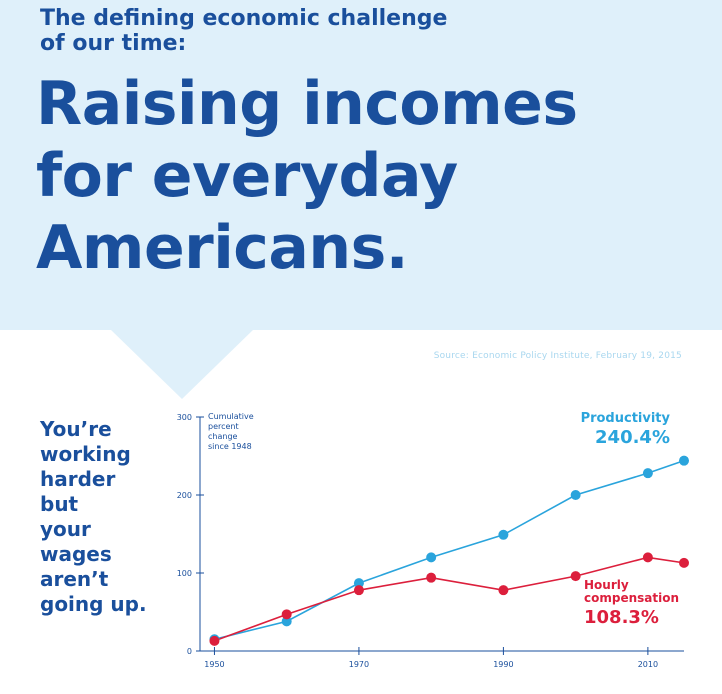  Describe the element at coordinates (625, 418) in the screenshot. I see `productivity-label: Productivity` at that location.